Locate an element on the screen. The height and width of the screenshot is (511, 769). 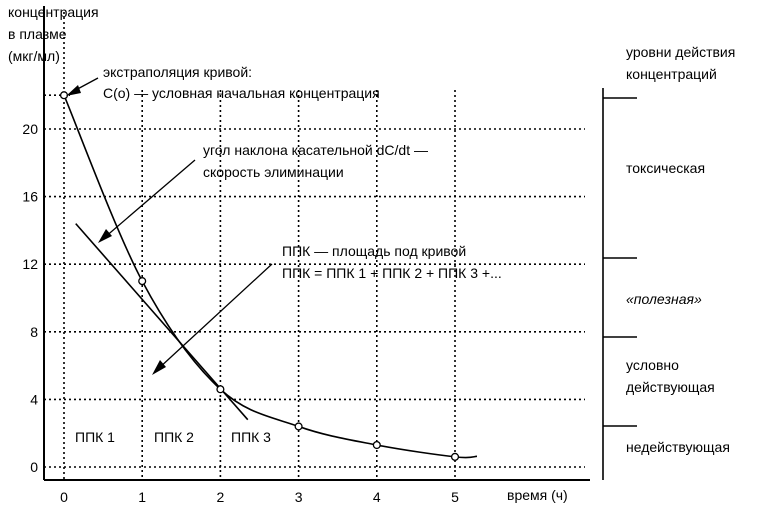
level-conditional-line-1: условно is located at coordinates (652, 365).